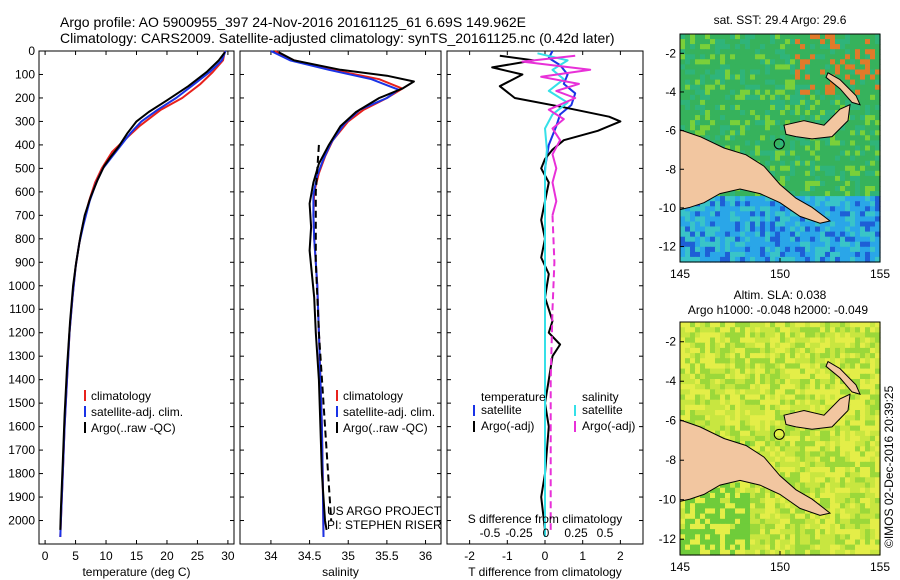 This screenshot has height=580, width=900. I want to click on salinity-xtick-label: 34.5, so click(310, 556).